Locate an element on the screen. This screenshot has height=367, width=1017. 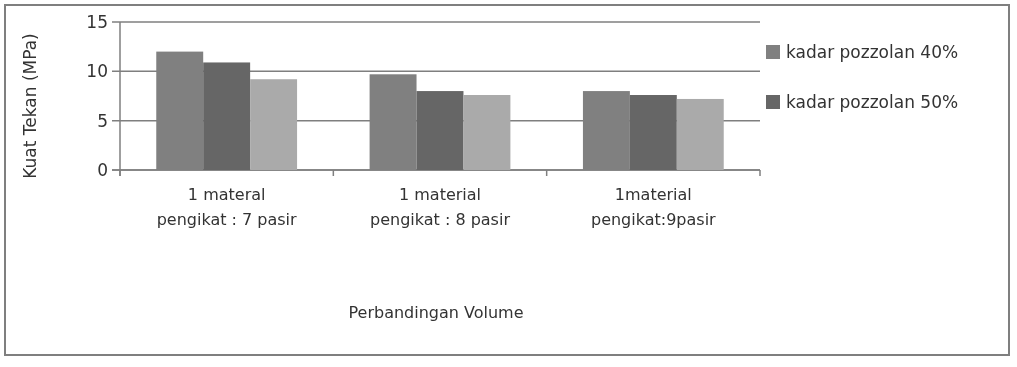
x-tick-label: 1 materal pengikat : 7 pasir is located at coordinates (227, 207).